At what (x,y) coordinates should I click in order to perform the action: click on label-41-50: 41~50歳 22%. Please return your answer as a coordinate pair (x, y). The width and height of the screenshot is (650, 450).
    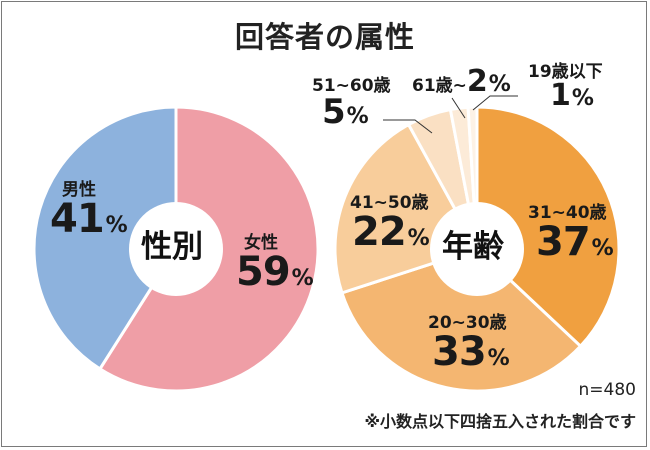
    Looking at the image, I should click on (390, 224).